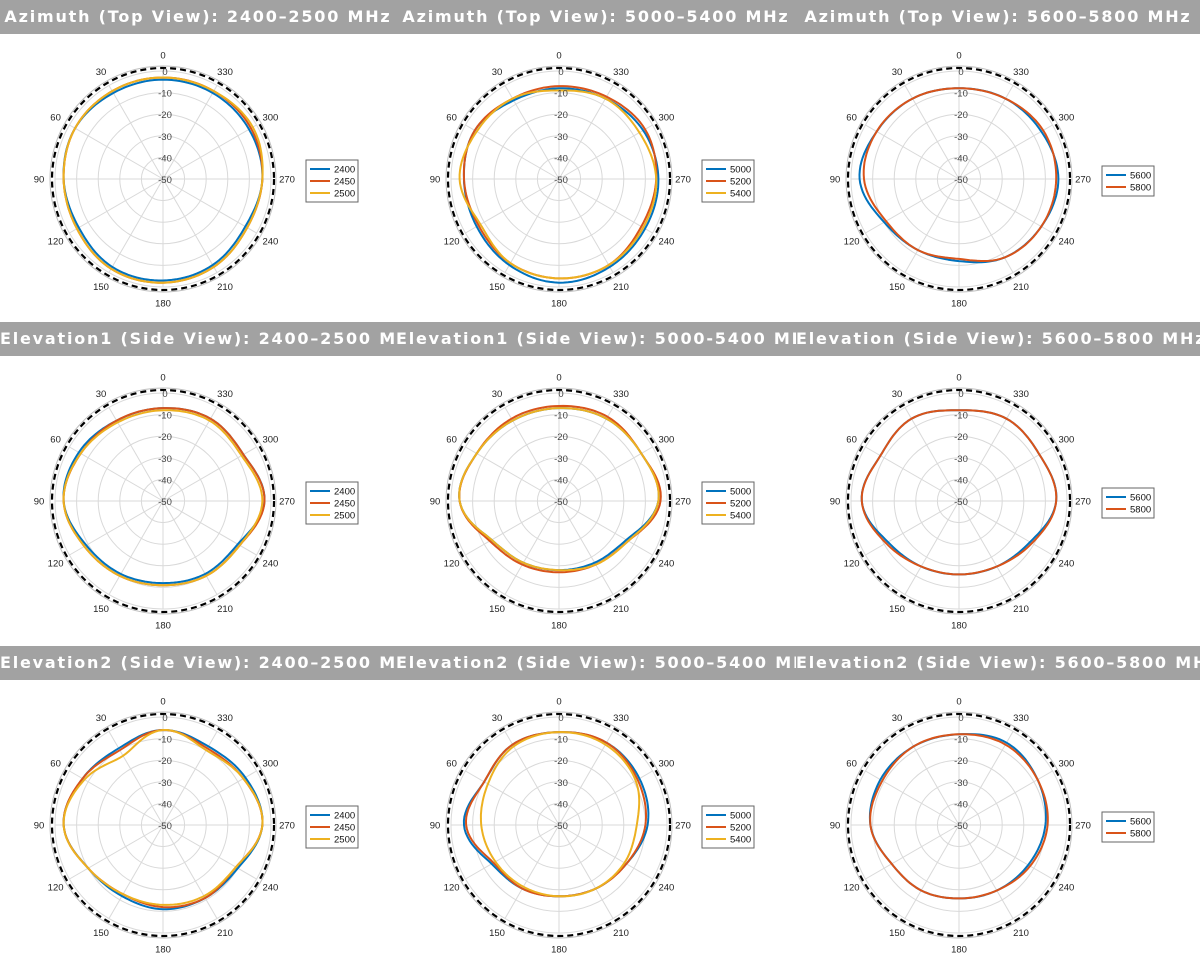 The width and height of the screenshot is (1200, 968). I want to click on radial-tick-label: -10, so click(961, 416).